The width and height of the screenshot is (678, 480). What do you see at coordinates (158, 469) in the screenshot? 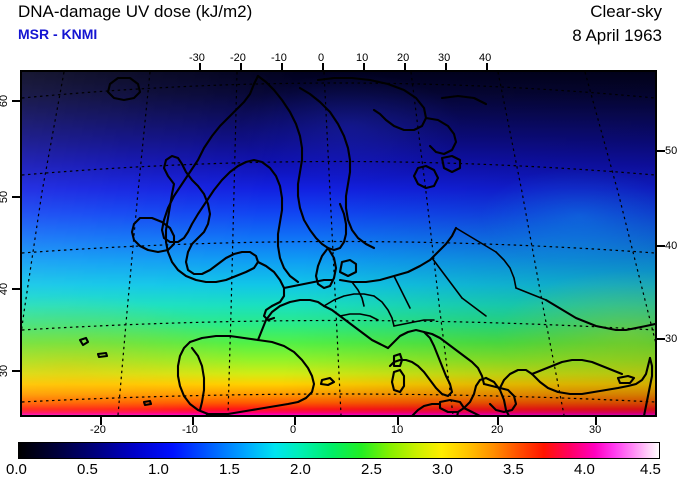
I see `colorbar-tick-label: 1.0` at bounding box center [158, 469].